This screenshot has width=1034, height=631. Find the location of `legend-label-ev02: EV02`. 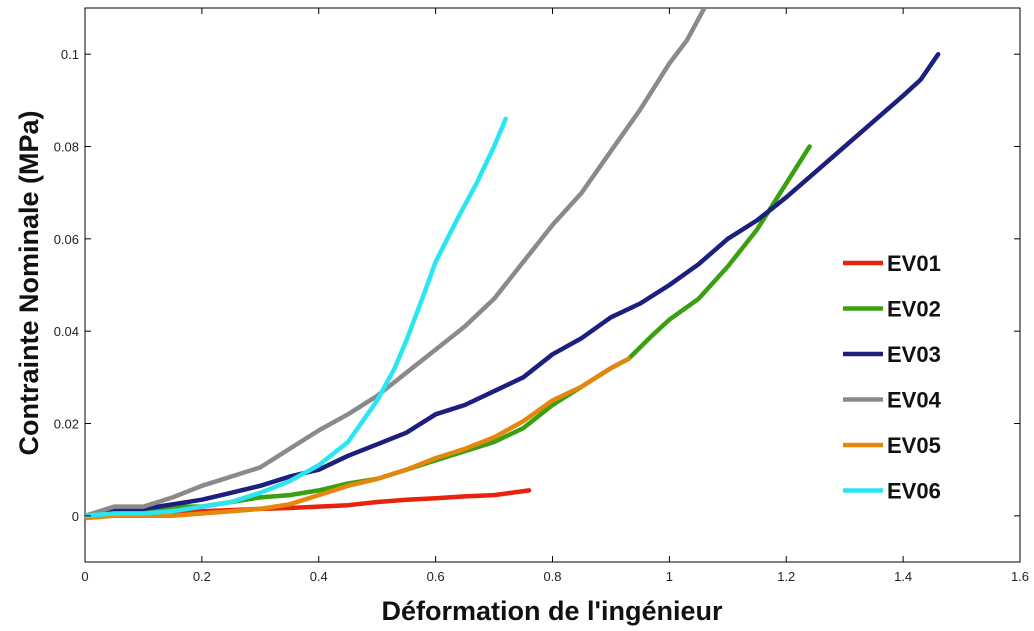

legend-label-ev02: EV02 is located at coordinates (914, 309).